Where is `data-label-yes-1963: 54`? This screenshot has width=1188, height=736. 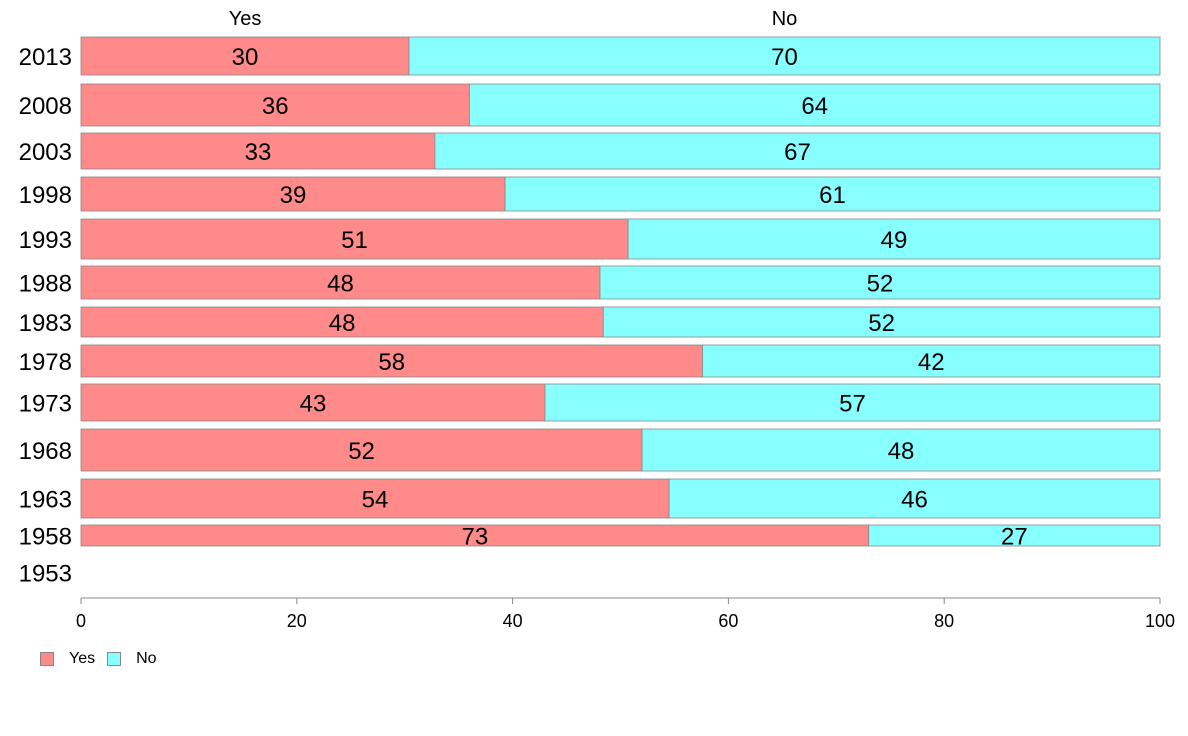
data-label-yes-1963: 54 is located at coordinates (375, 500).